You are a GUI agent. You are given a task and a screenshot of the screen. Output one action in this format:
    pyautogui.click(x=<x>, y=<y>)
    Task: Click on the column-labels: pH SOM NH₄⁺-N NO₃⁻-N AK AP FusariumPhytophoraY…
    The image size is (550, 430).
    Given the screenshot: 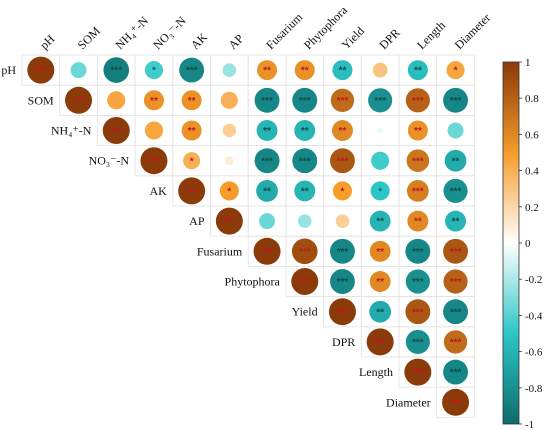 What is the action you would take?
    pyautogui.click(x=265, y=28)
    